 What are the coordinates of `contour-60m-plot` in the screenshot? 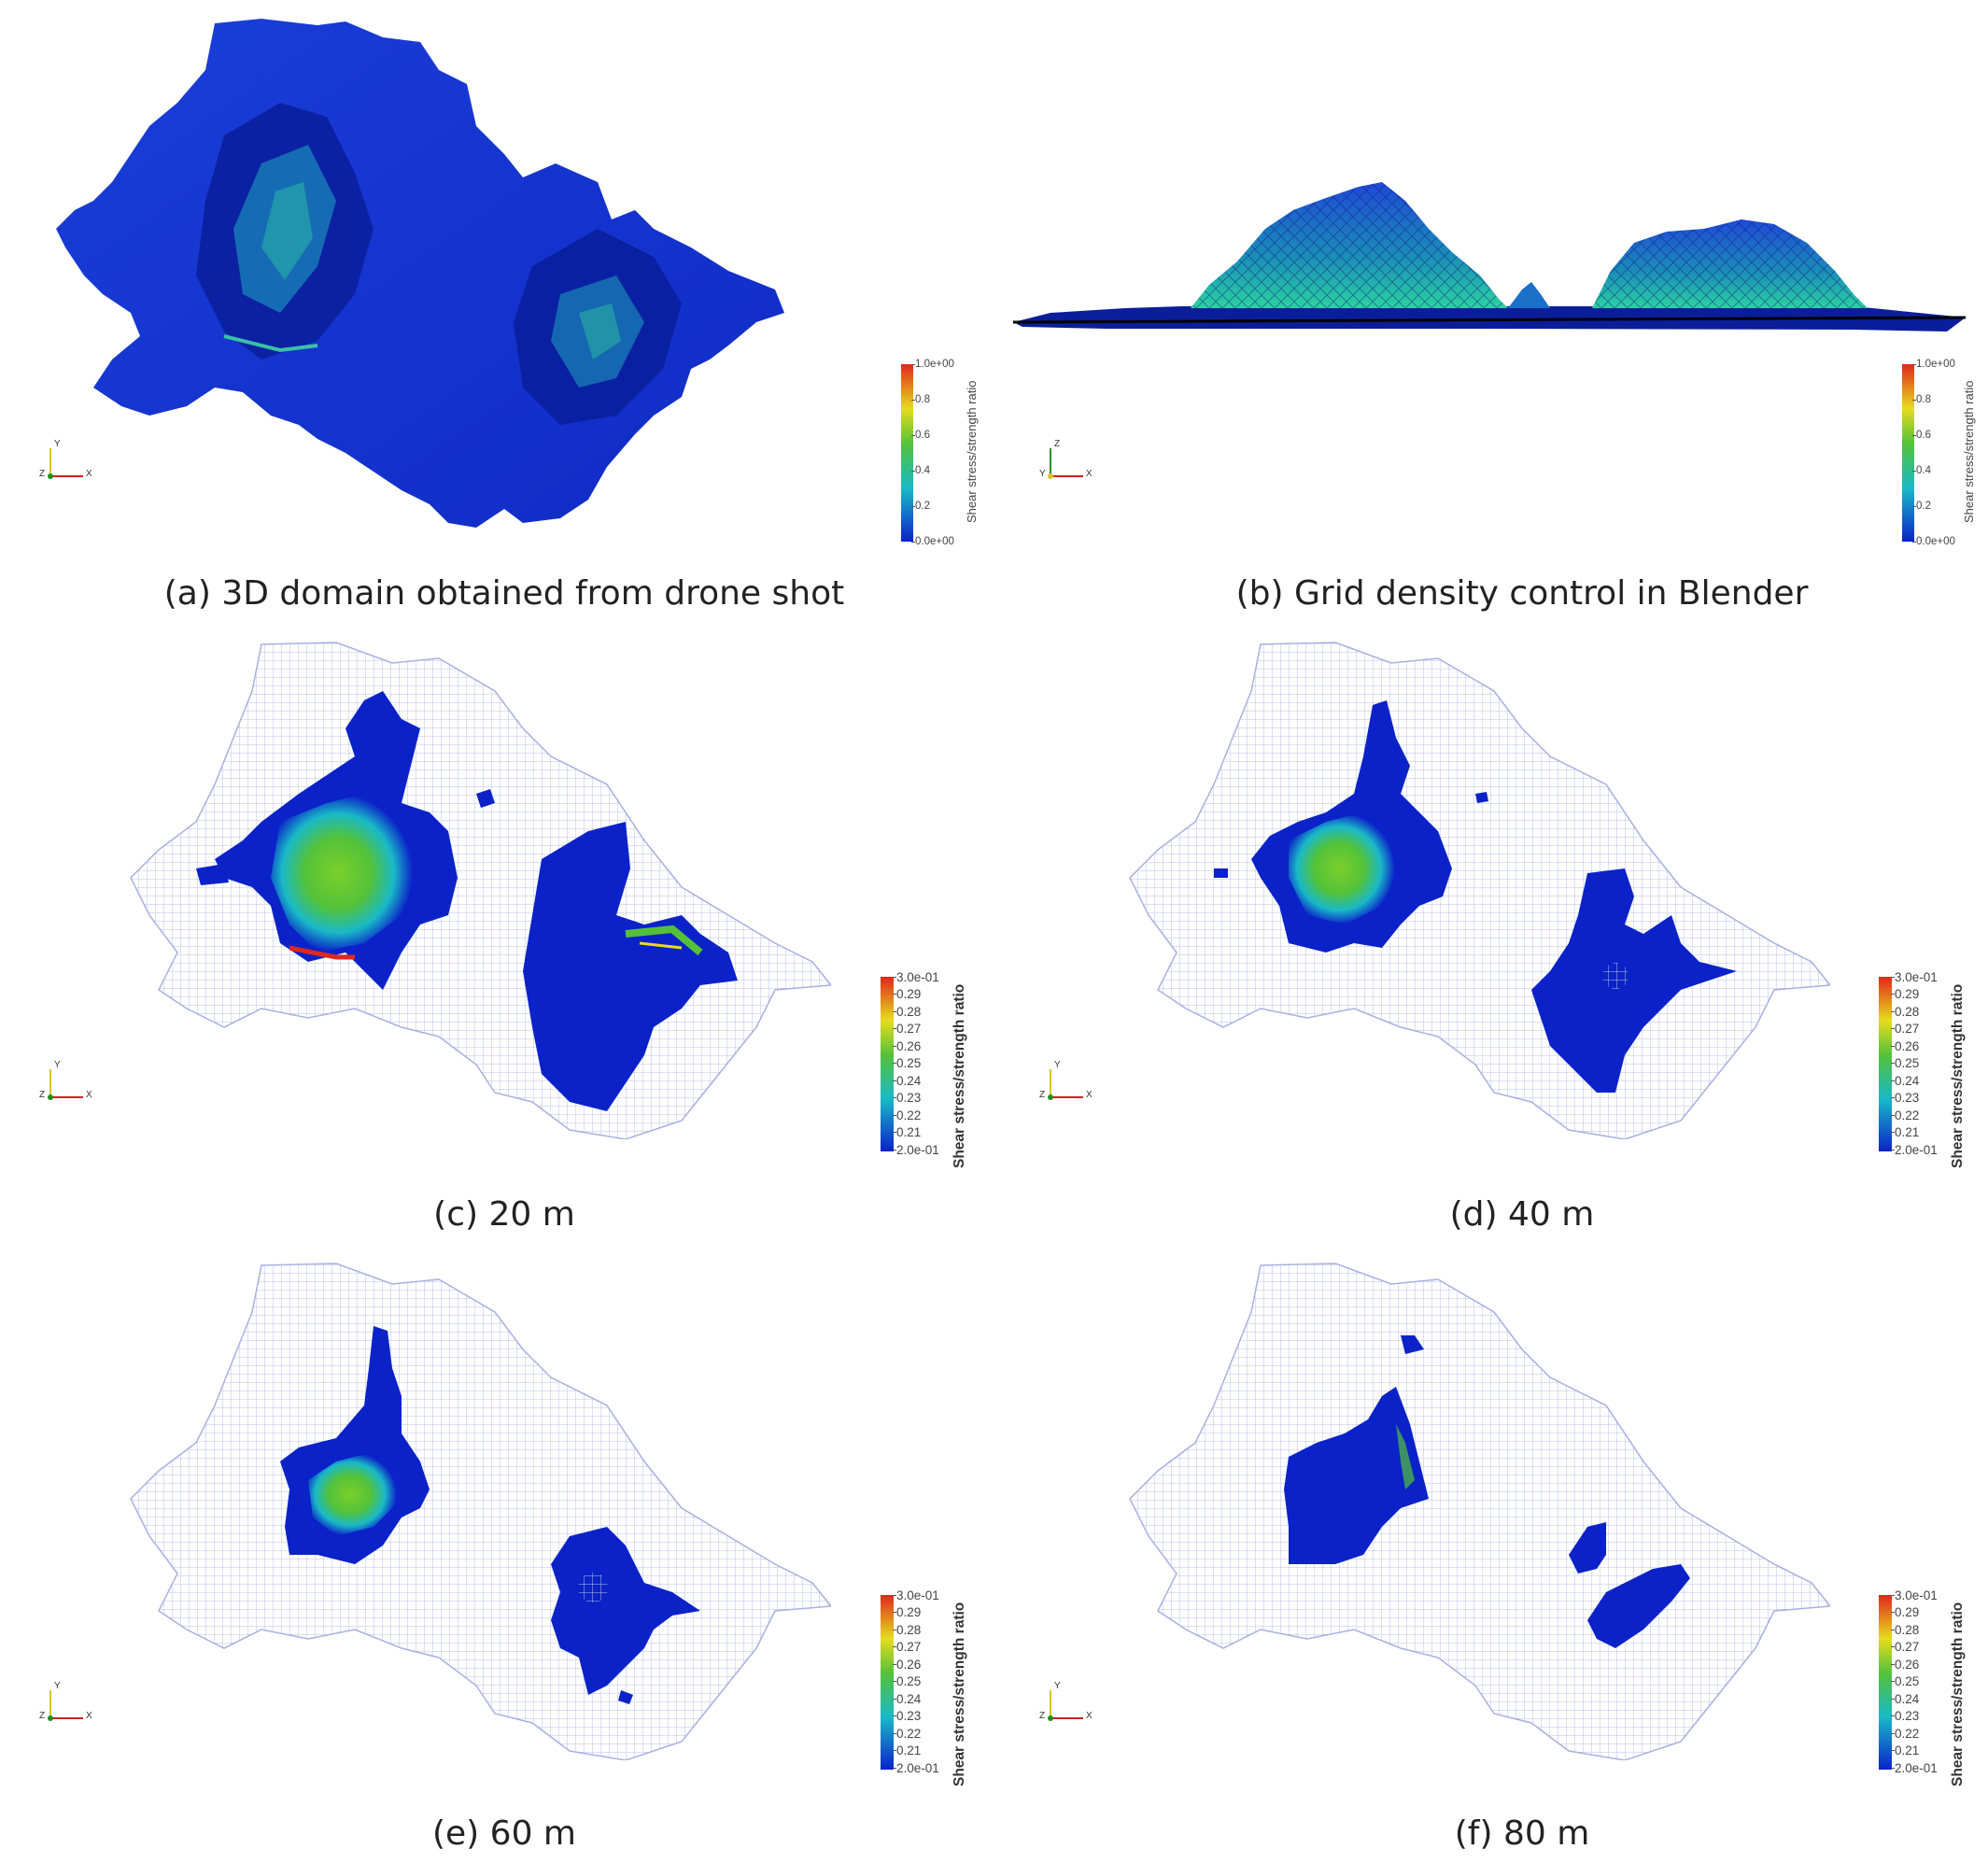 It's located at (480, 1512).